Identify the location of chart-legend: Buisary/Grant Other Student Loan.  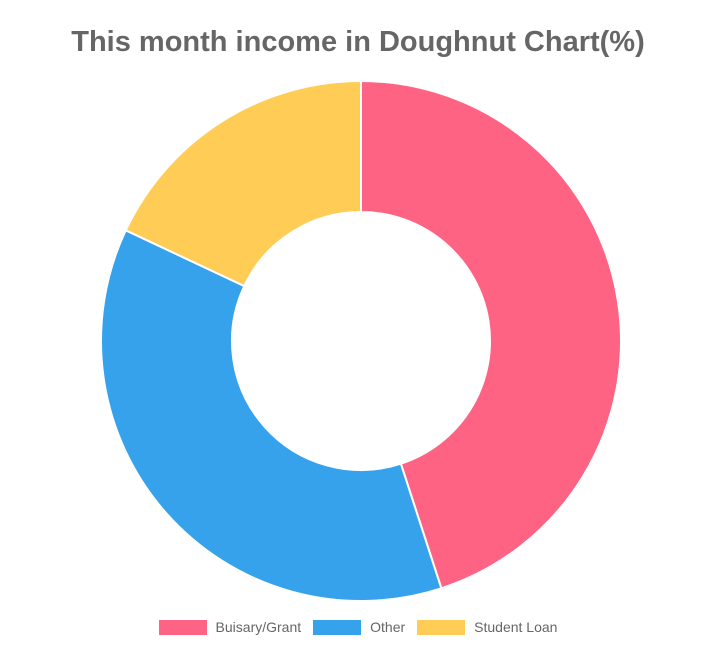
(358, 627).